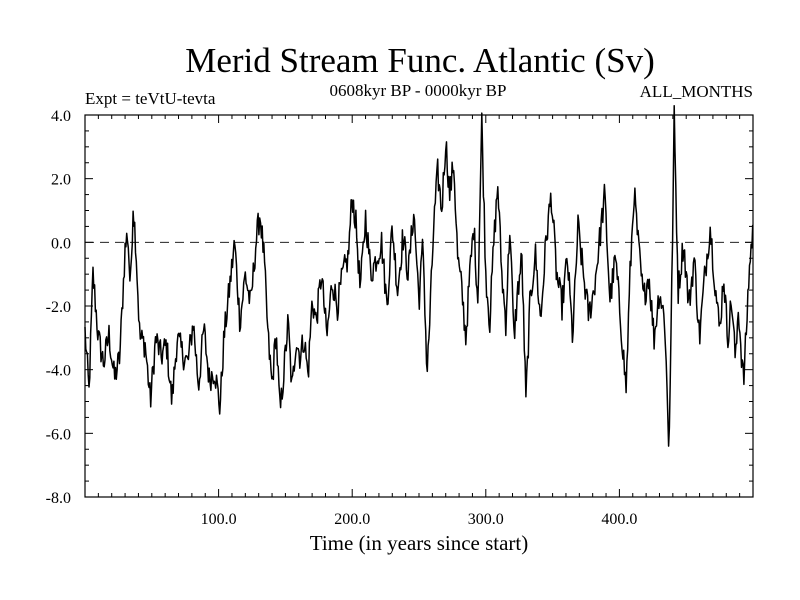  Describe the element at coordinates (486, 519) in the screenshot. I see `x-tick-label: 300.0` at that location.